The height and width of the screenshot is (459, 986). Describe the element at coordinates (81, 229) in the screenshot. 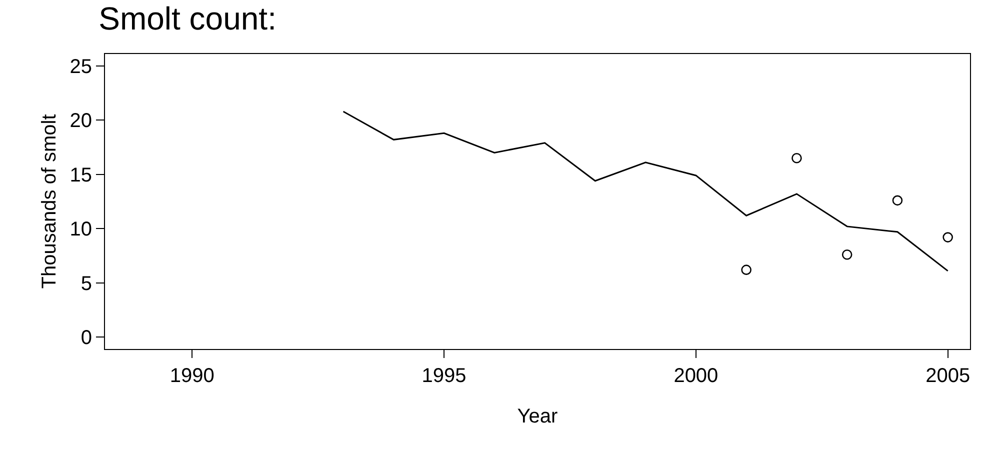

I see `y-tick-label: 10` at that location.